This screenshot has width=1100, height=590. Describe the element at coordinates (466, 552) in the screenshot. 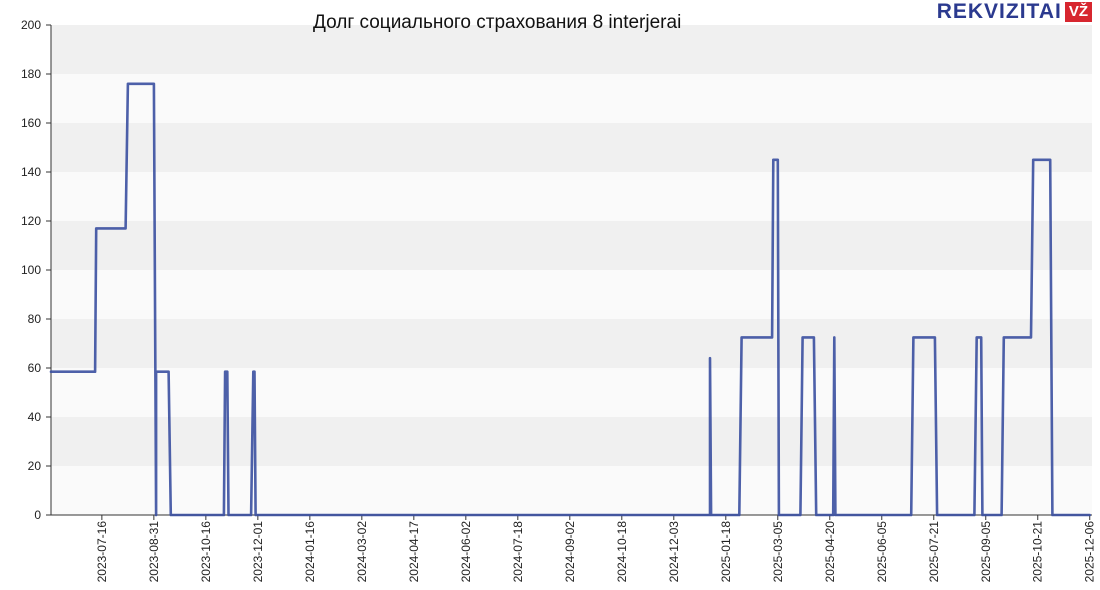

I see `x-tick-label: 2024-06-02` at that location.